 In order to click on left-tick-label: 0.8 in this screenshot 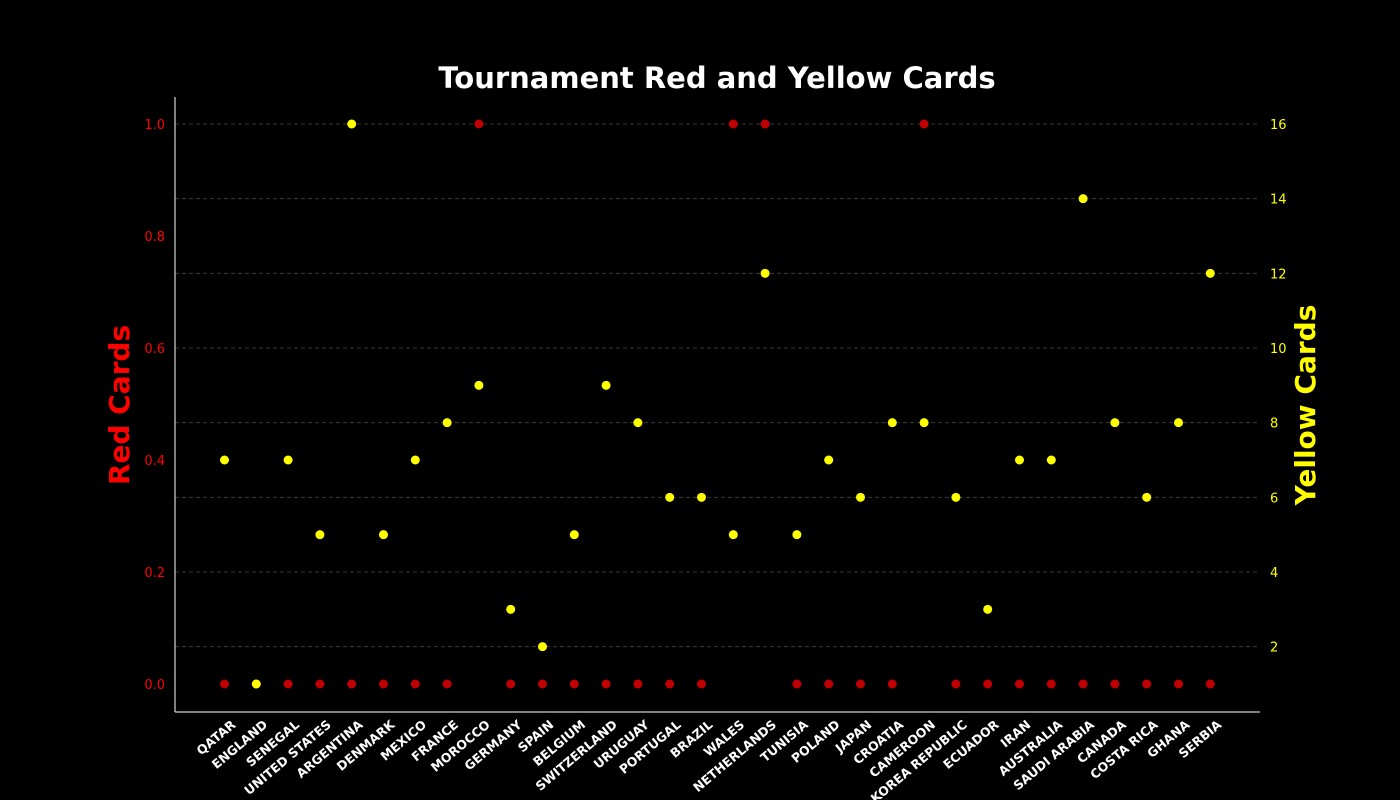, I will do `click(154, 237)`.